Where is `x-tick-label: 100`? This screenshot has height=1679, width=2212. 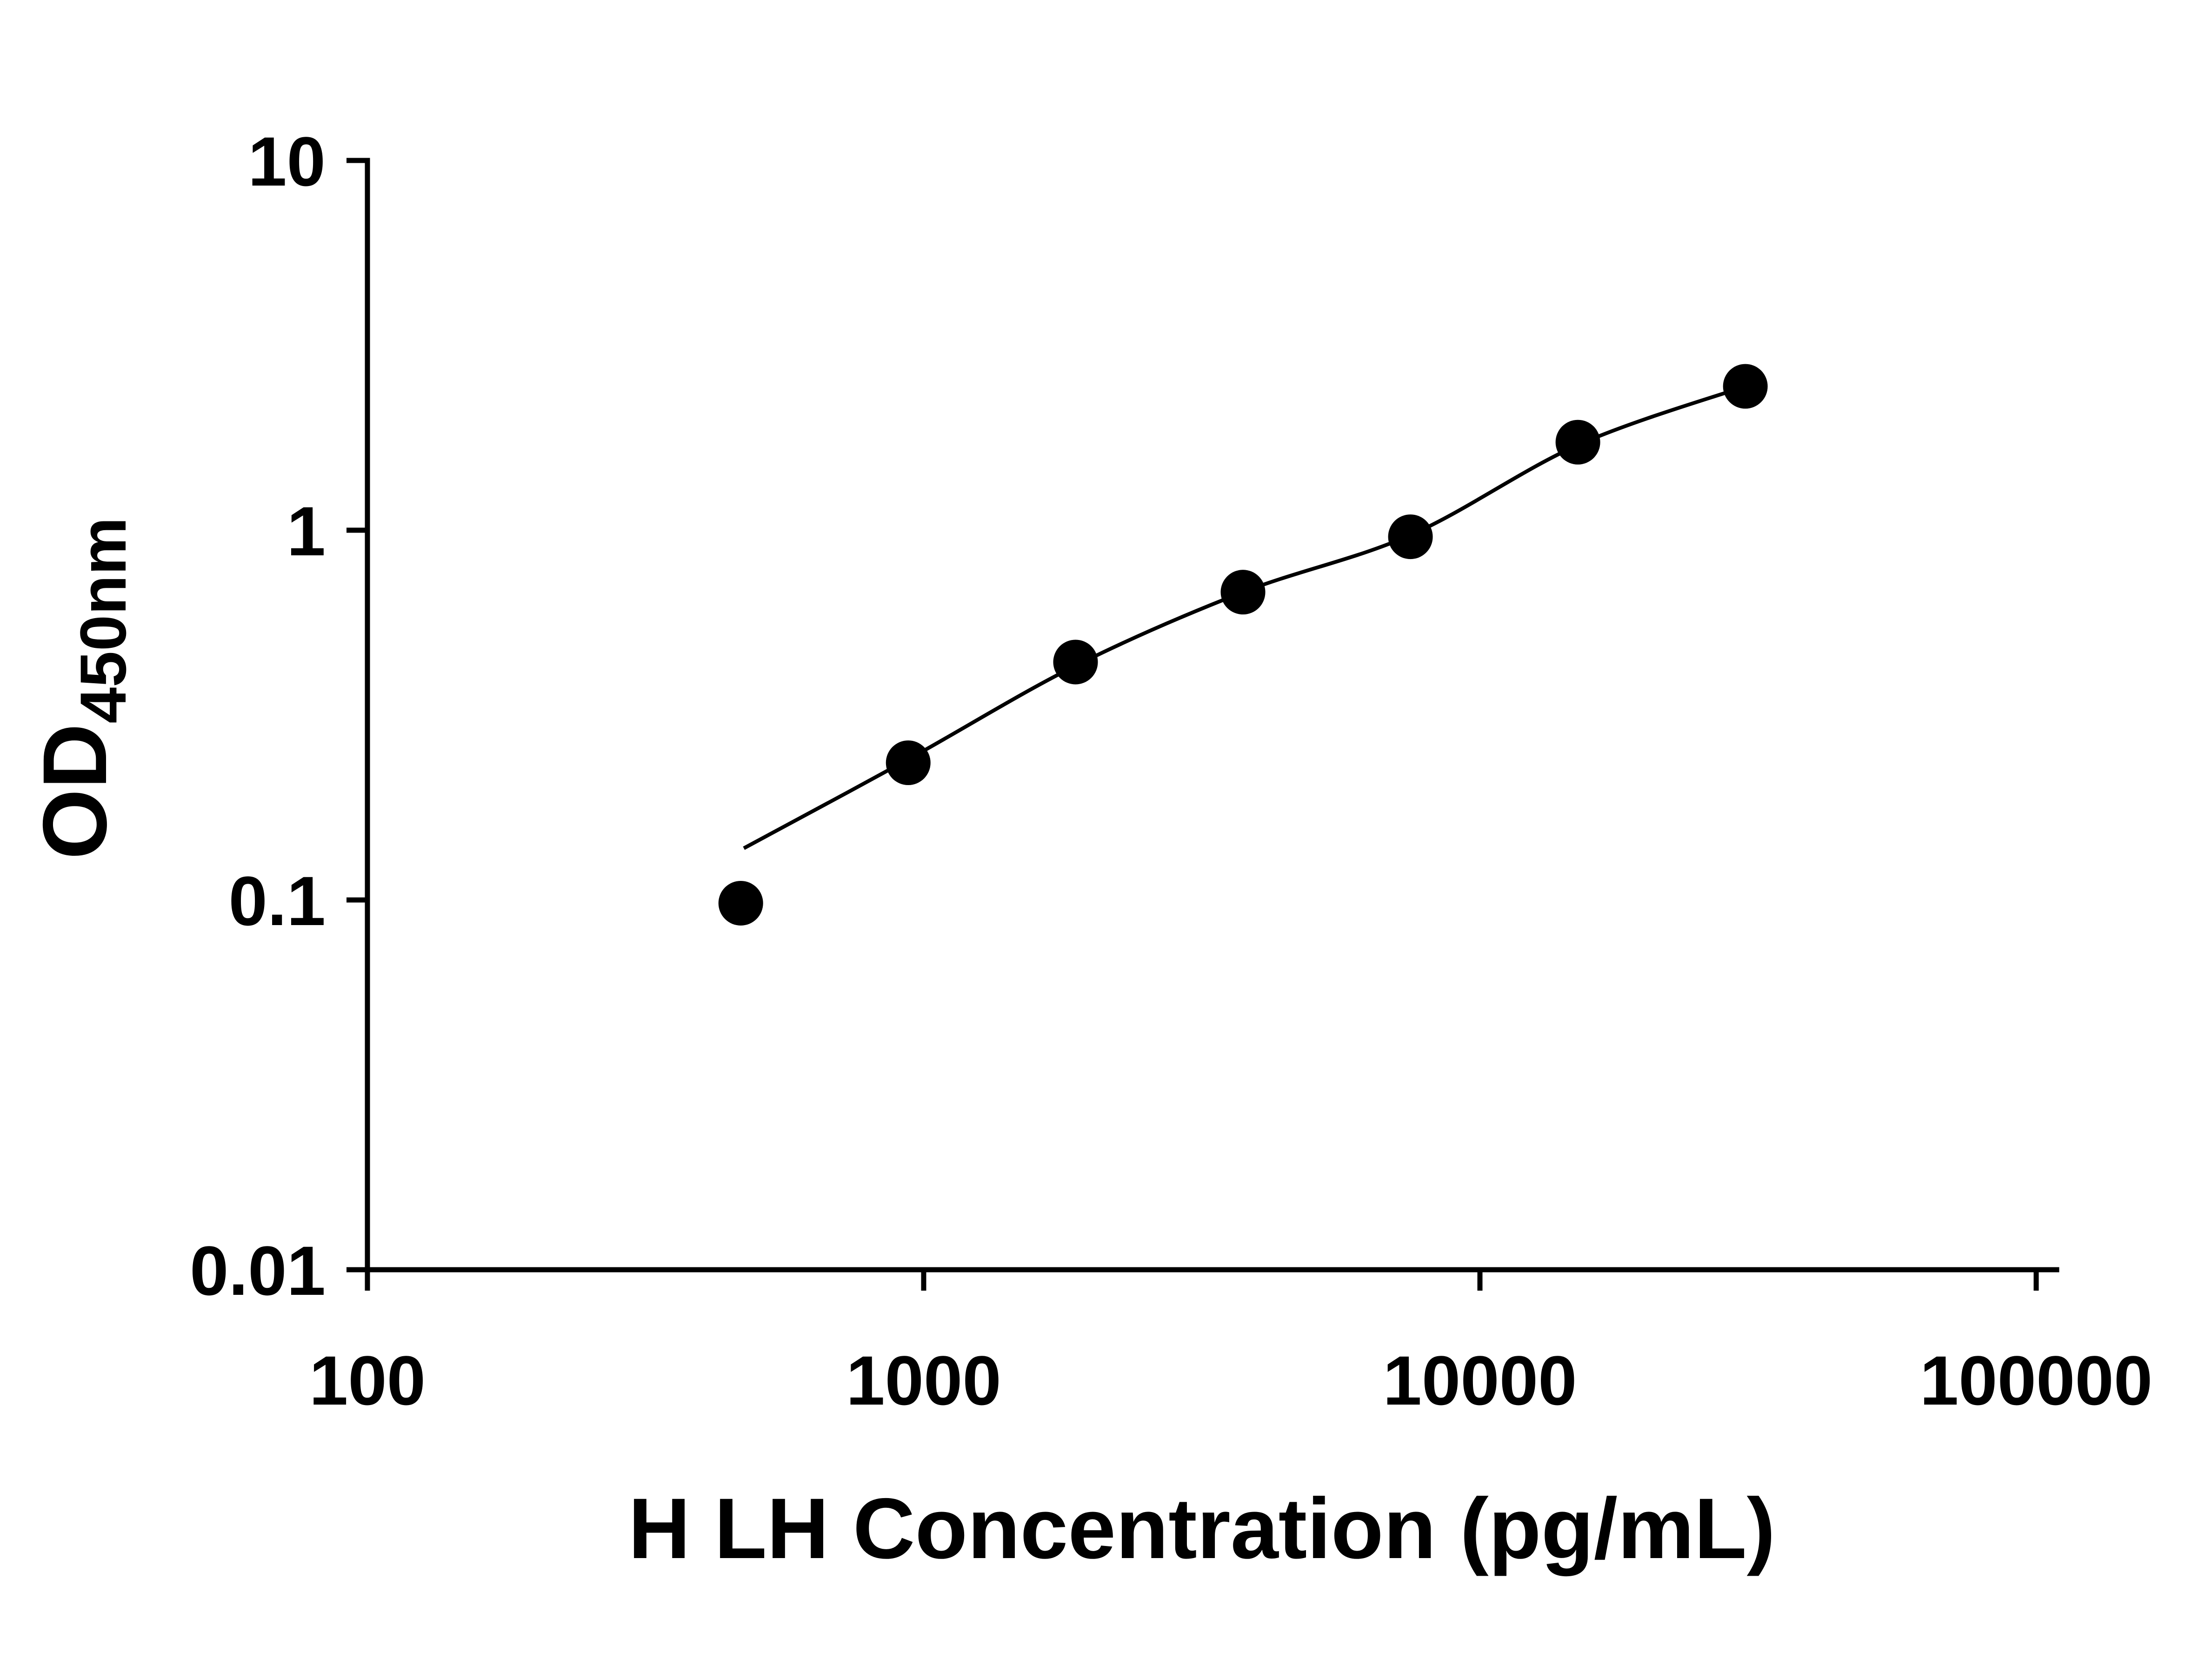 x-tick-label: 100 is located at coordinates (367, 1380).